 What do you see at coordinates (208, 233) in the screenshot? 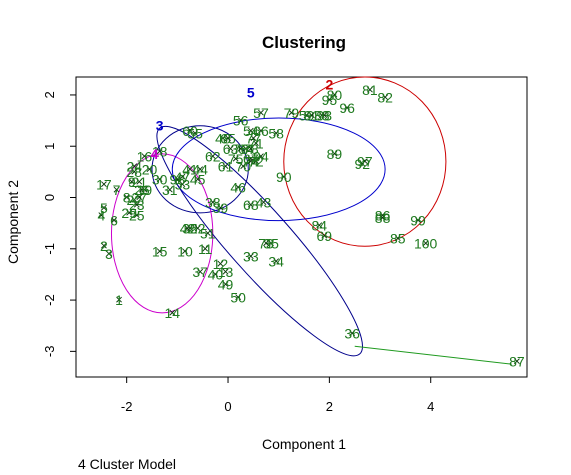
I see `point-label: 51` at bounding box center [208, 233].